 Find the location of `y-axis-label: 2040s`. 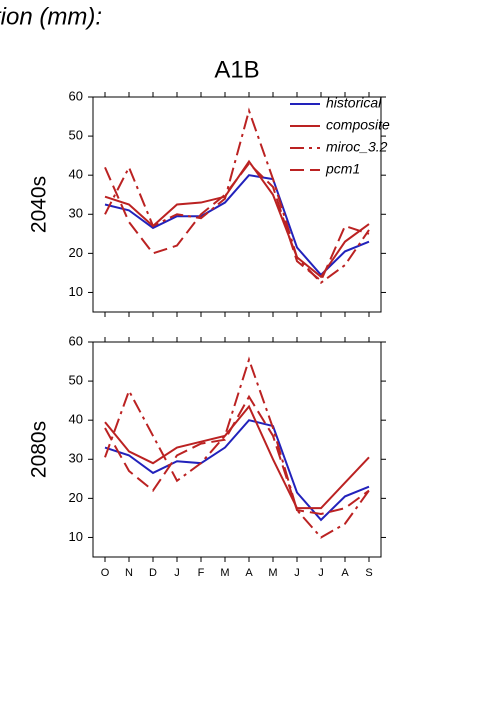

y-axis-label: 2040s is located at coordinates (39, 204).